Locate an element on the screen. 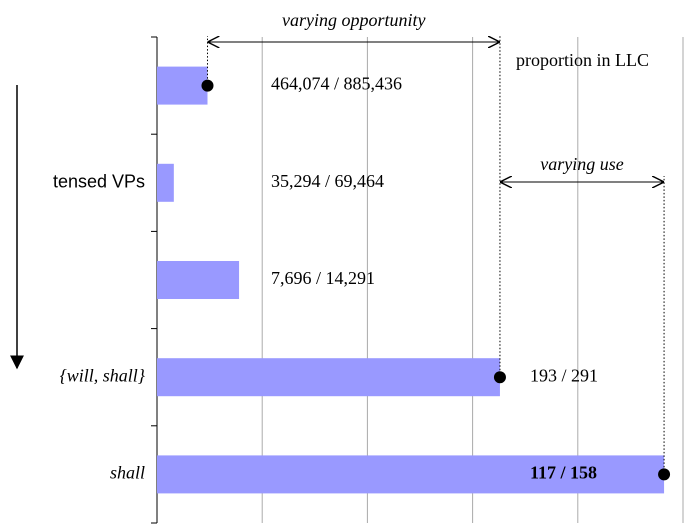 The image size is (693, 527). bar-label: 193 / 291 is located at coordinates (564, 375).